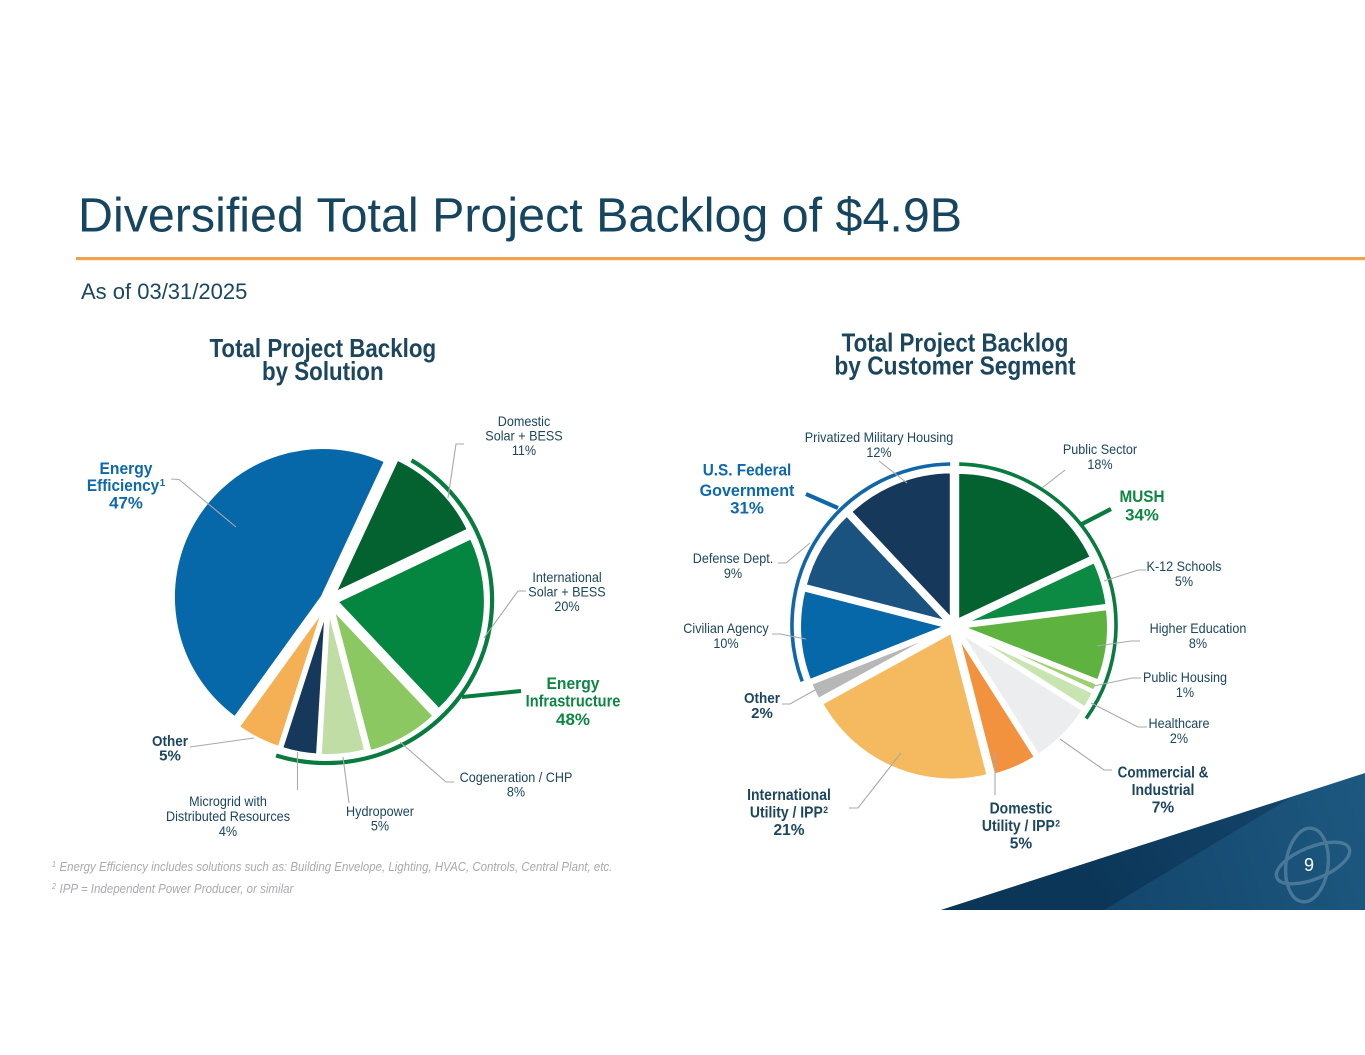  Describe the element at coordinates (747, 470) in the screenshot. I see `svg-text: U.S. Federal` at that location.